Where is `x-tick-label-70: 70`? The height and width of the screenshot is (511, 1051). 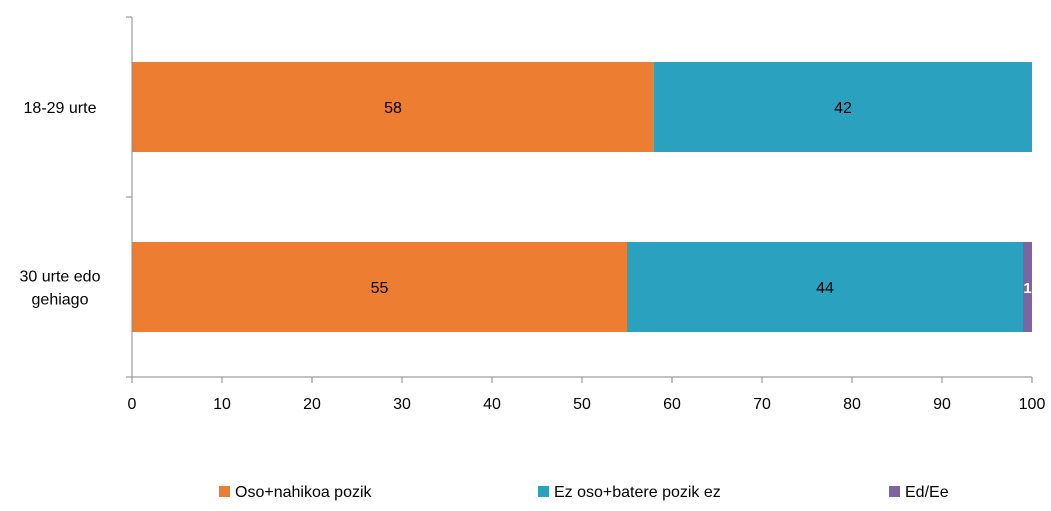
x-tick-label-70: 70 is located at coordinates (762, 404).